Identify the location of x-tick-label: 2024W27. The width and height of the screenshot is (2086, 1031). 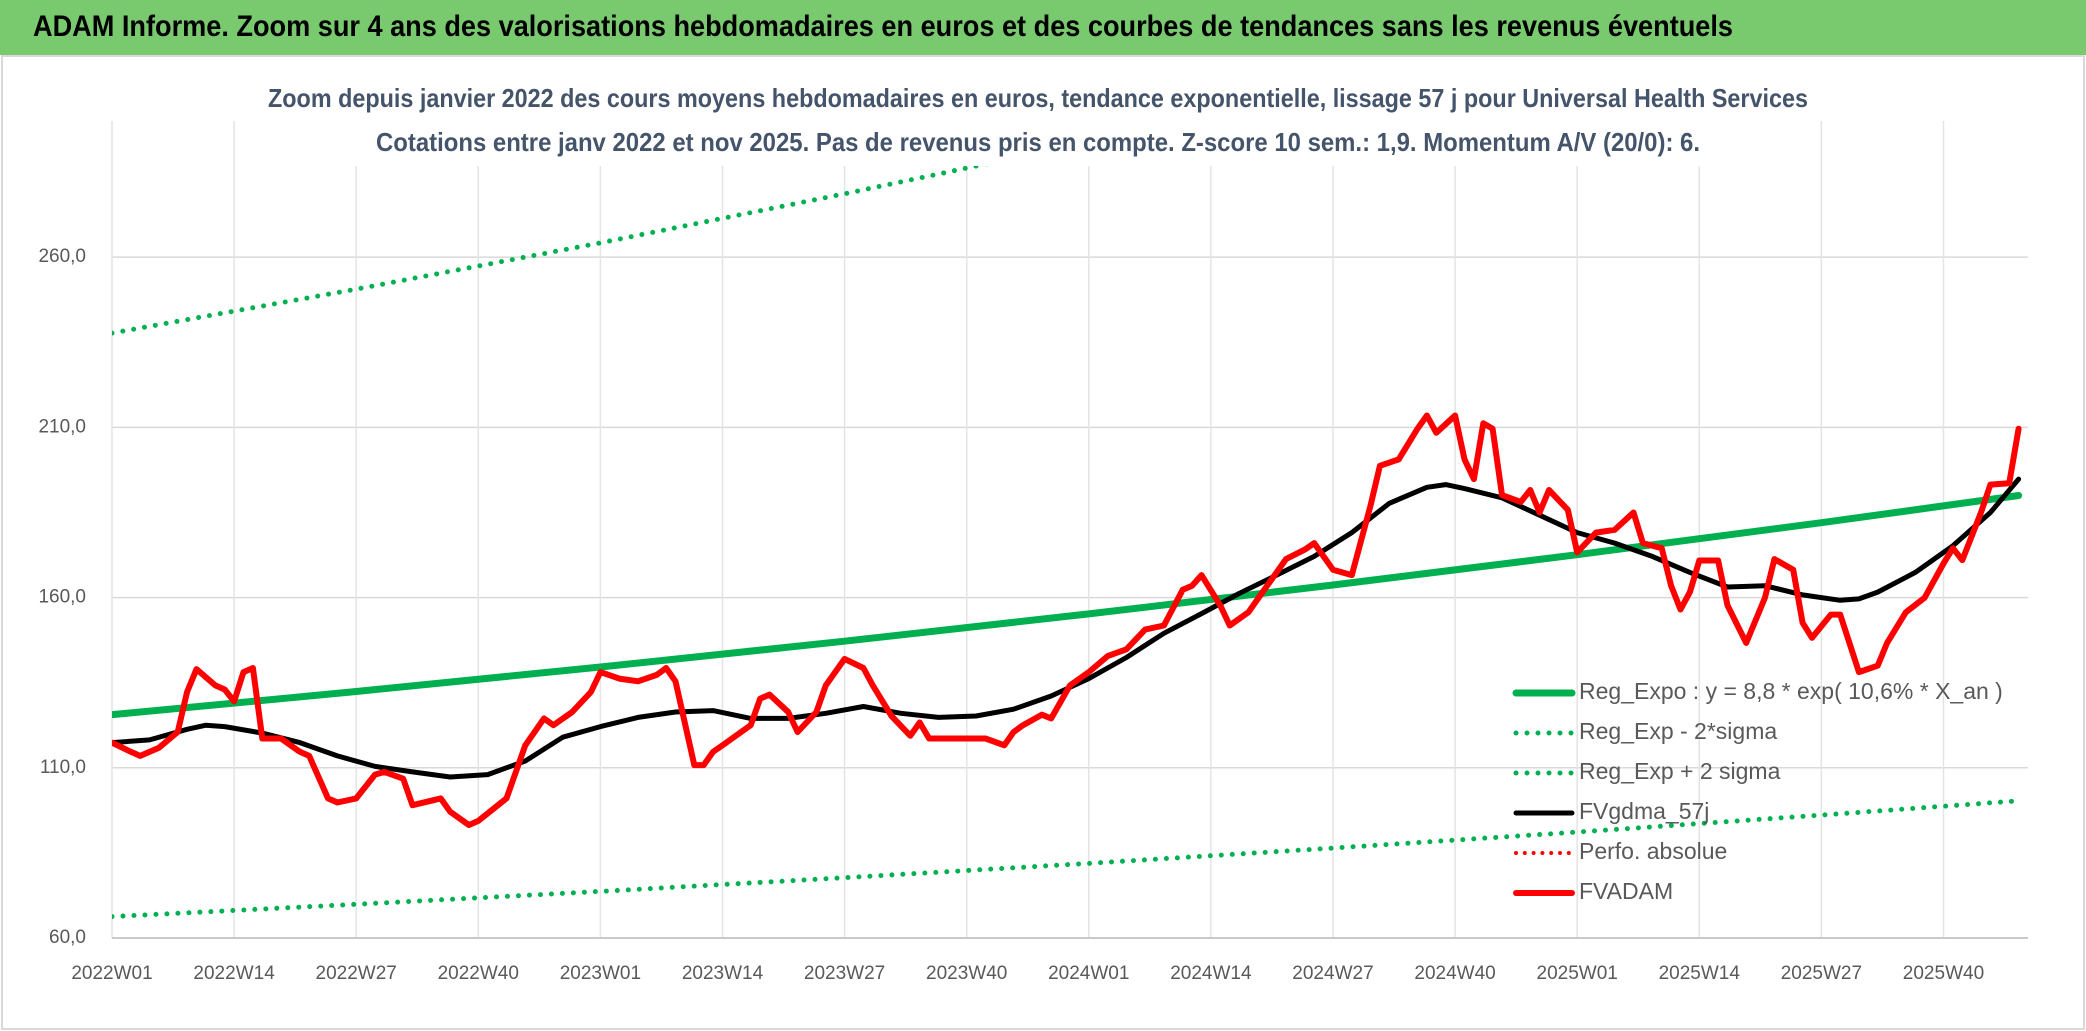
(1332, 973).